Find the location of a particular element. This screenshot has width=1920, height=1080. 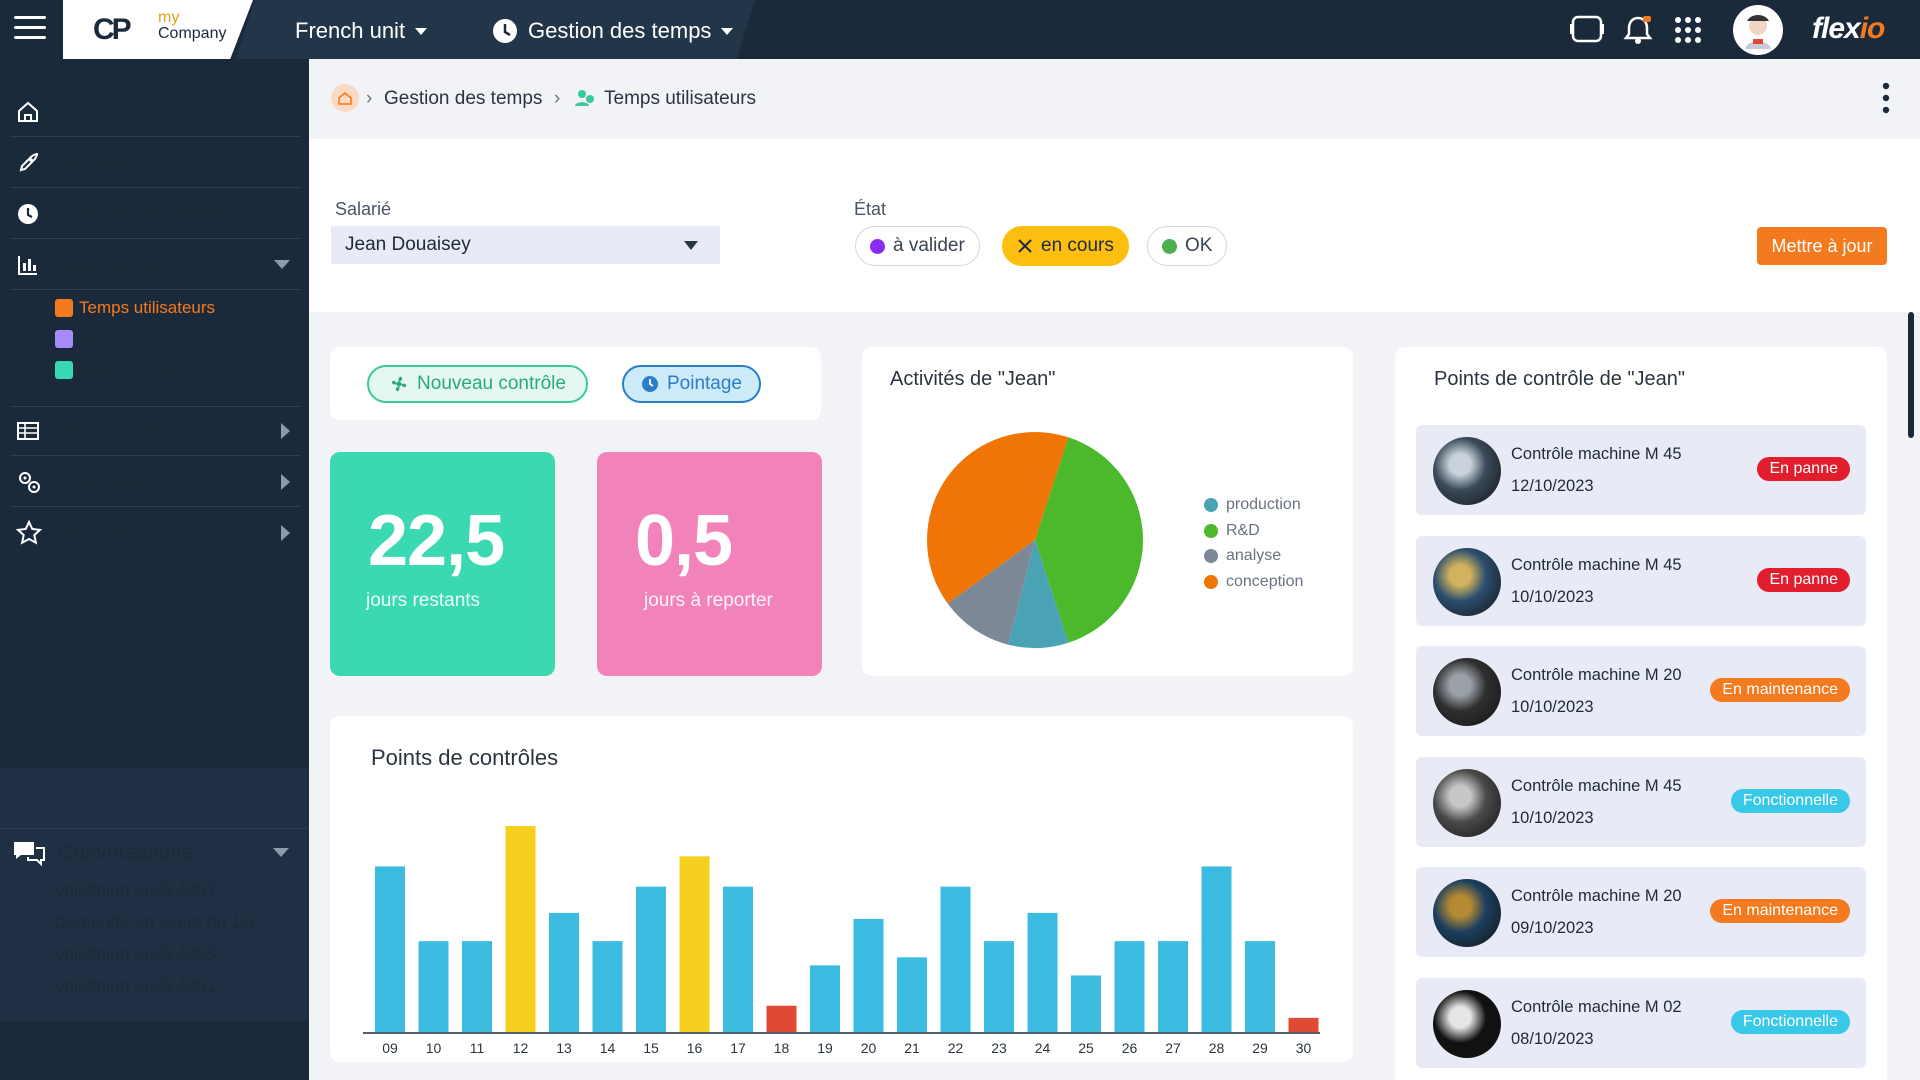

state-chip-ok: OK is located at coordinates (1187, 246).